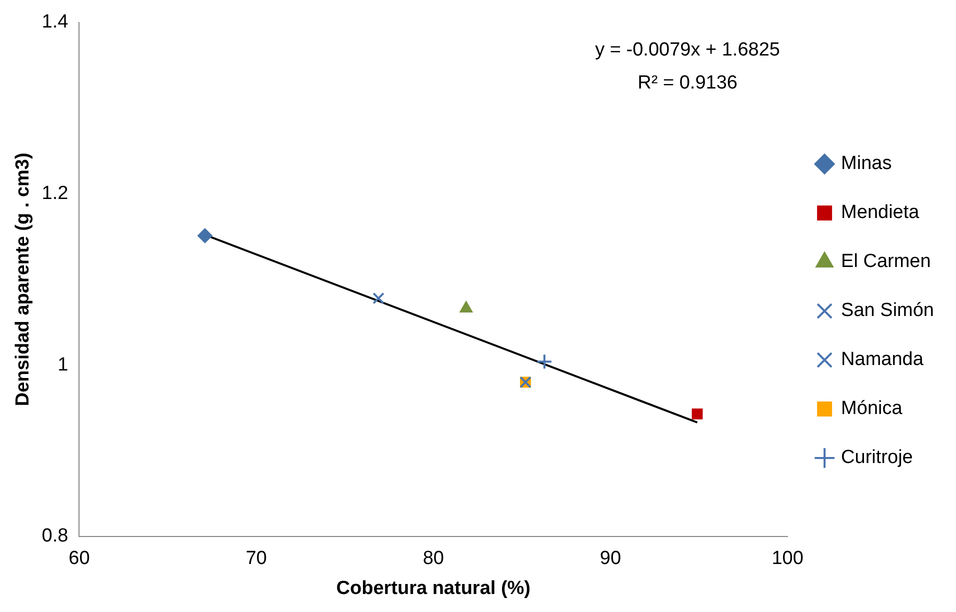 Image resolution: width=956 pixels, height=612 pixels. I want to click on x-tick-label: 80, so click(433, 559).